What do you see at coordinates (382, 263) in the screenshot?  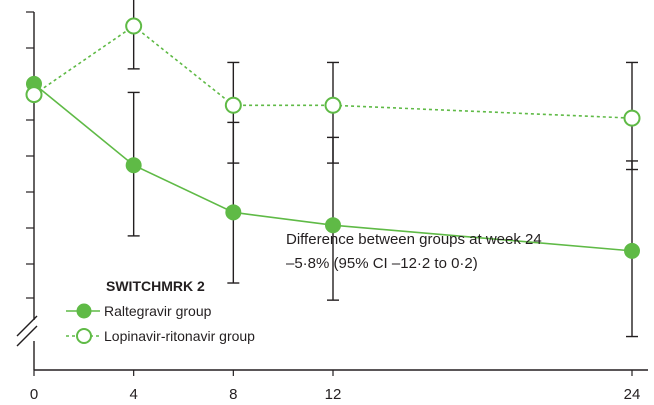 I see `annotation-line-2: –5·8% (95% CI –12·2 to 0·2)` at bounding box center [382, 263].